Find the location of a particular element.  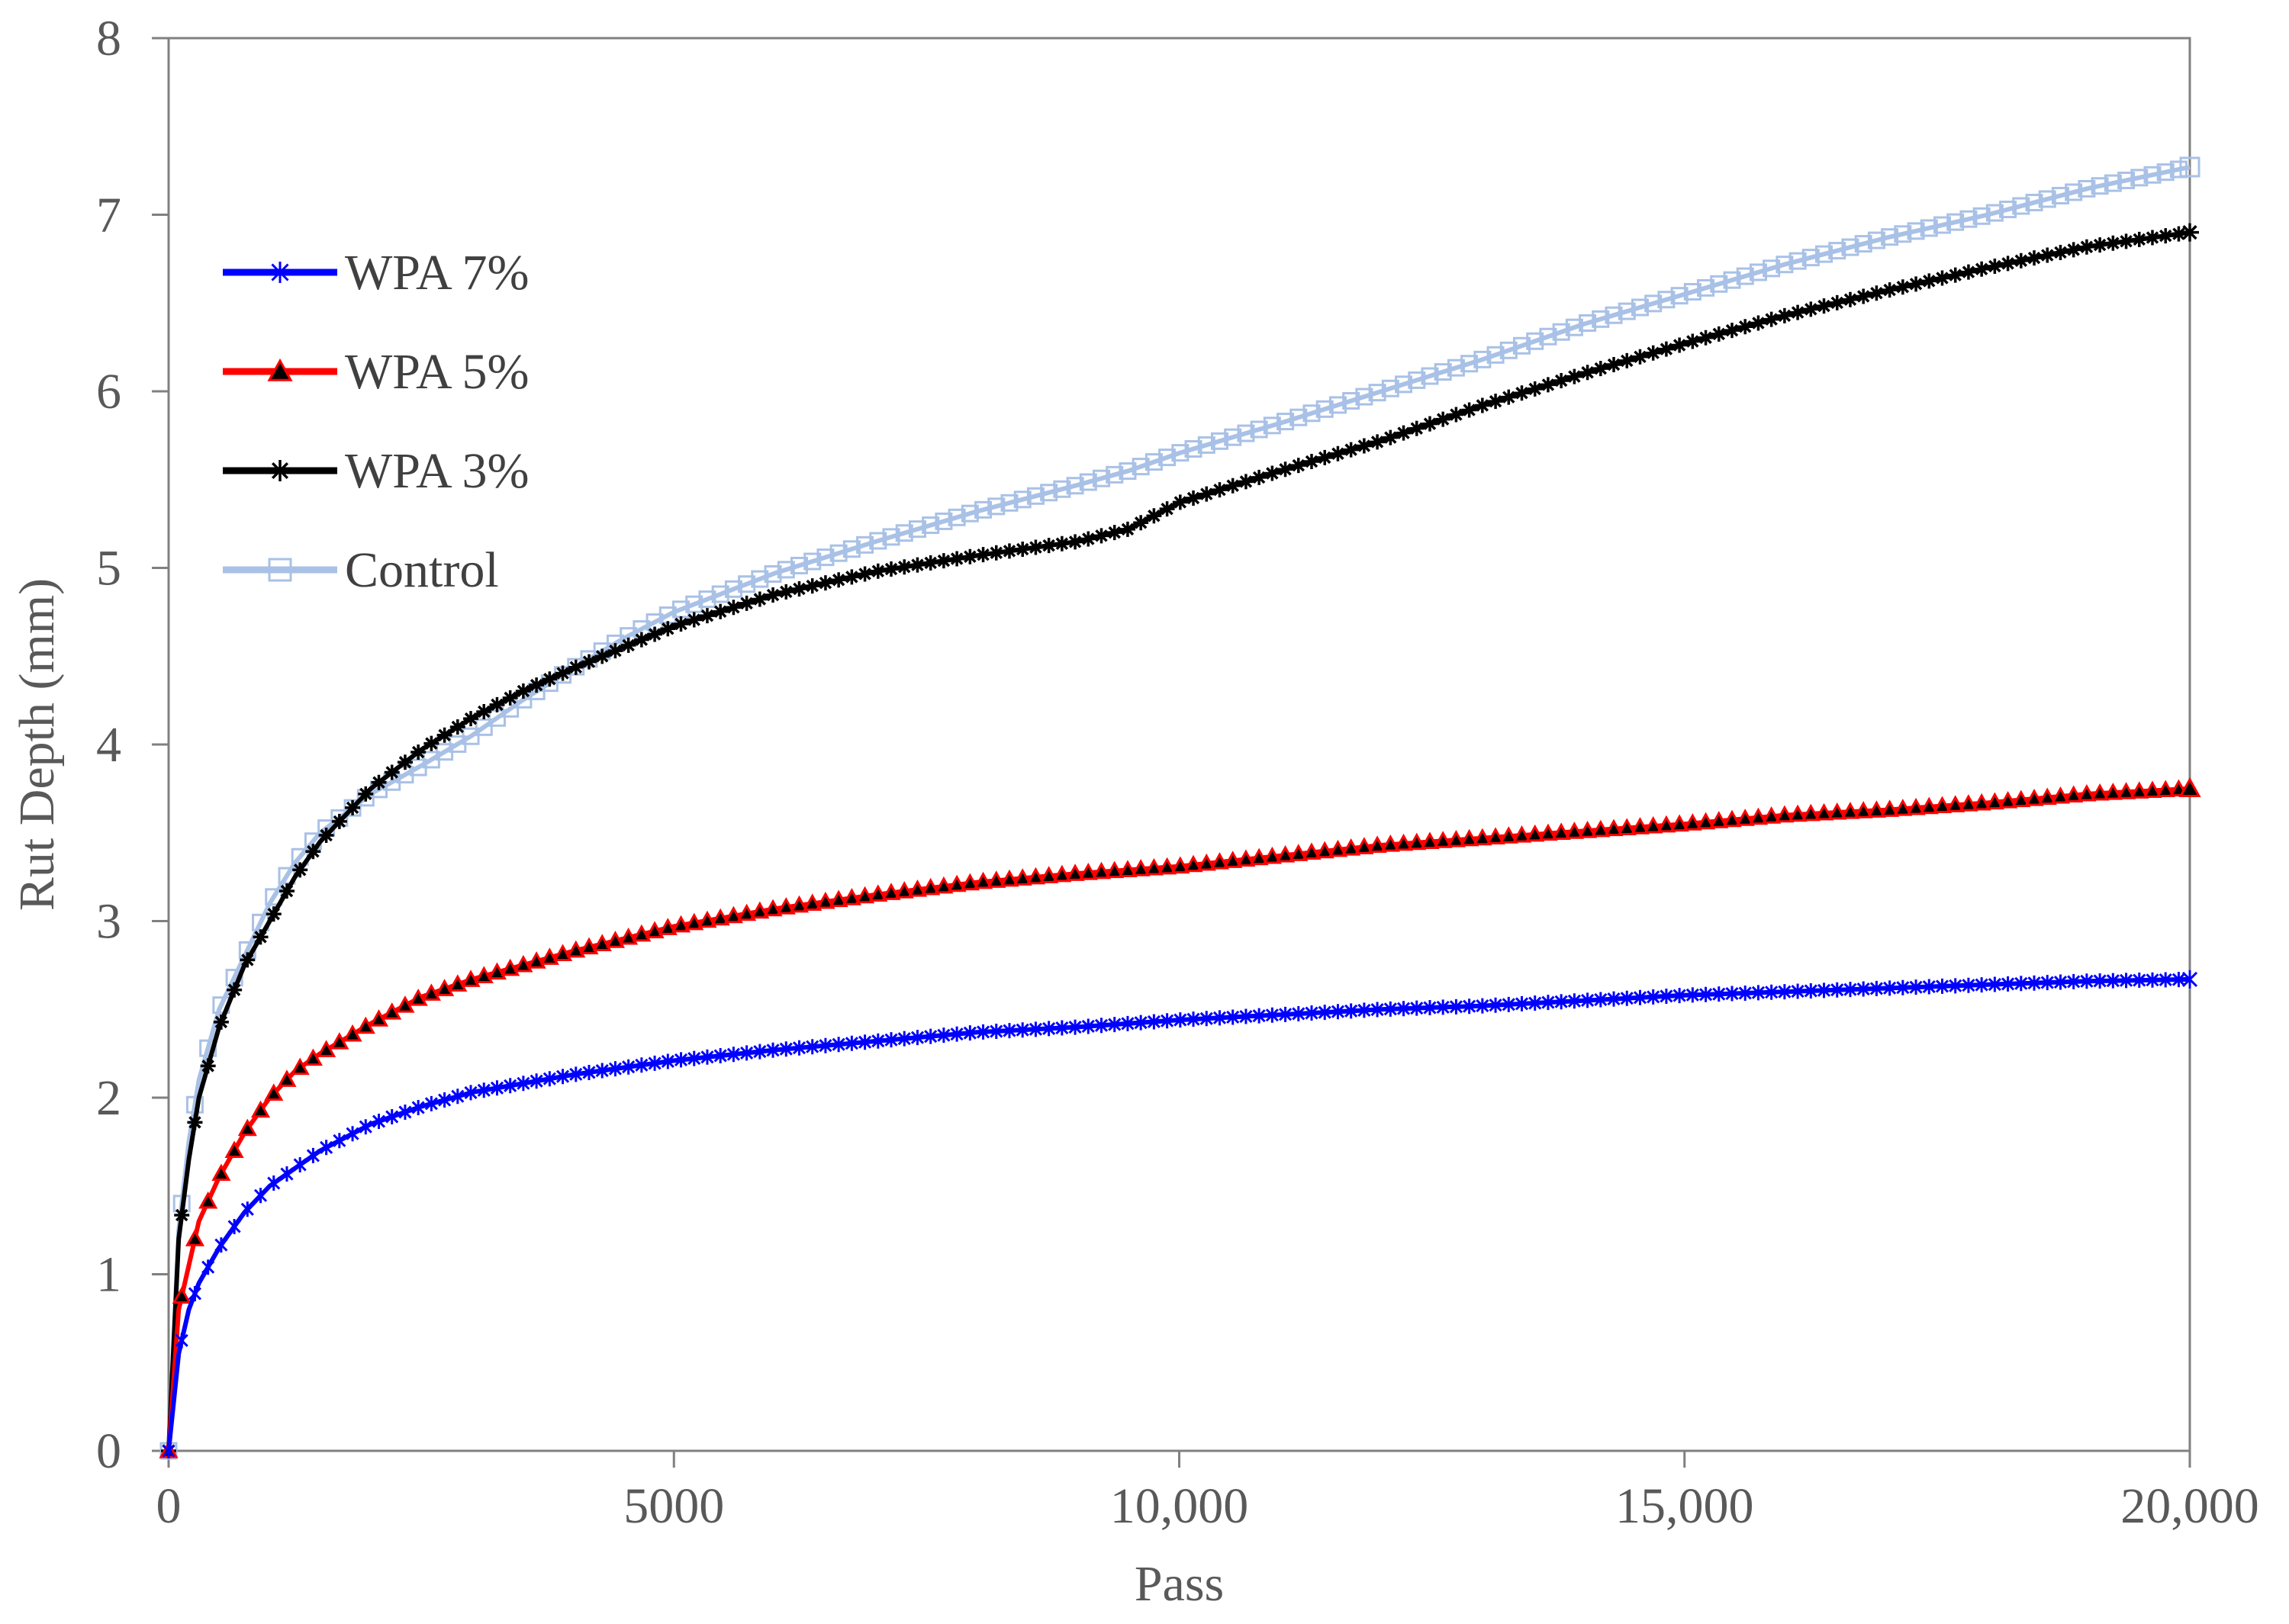

legend-label: WPA 3% is located at coordinates (437, 471).